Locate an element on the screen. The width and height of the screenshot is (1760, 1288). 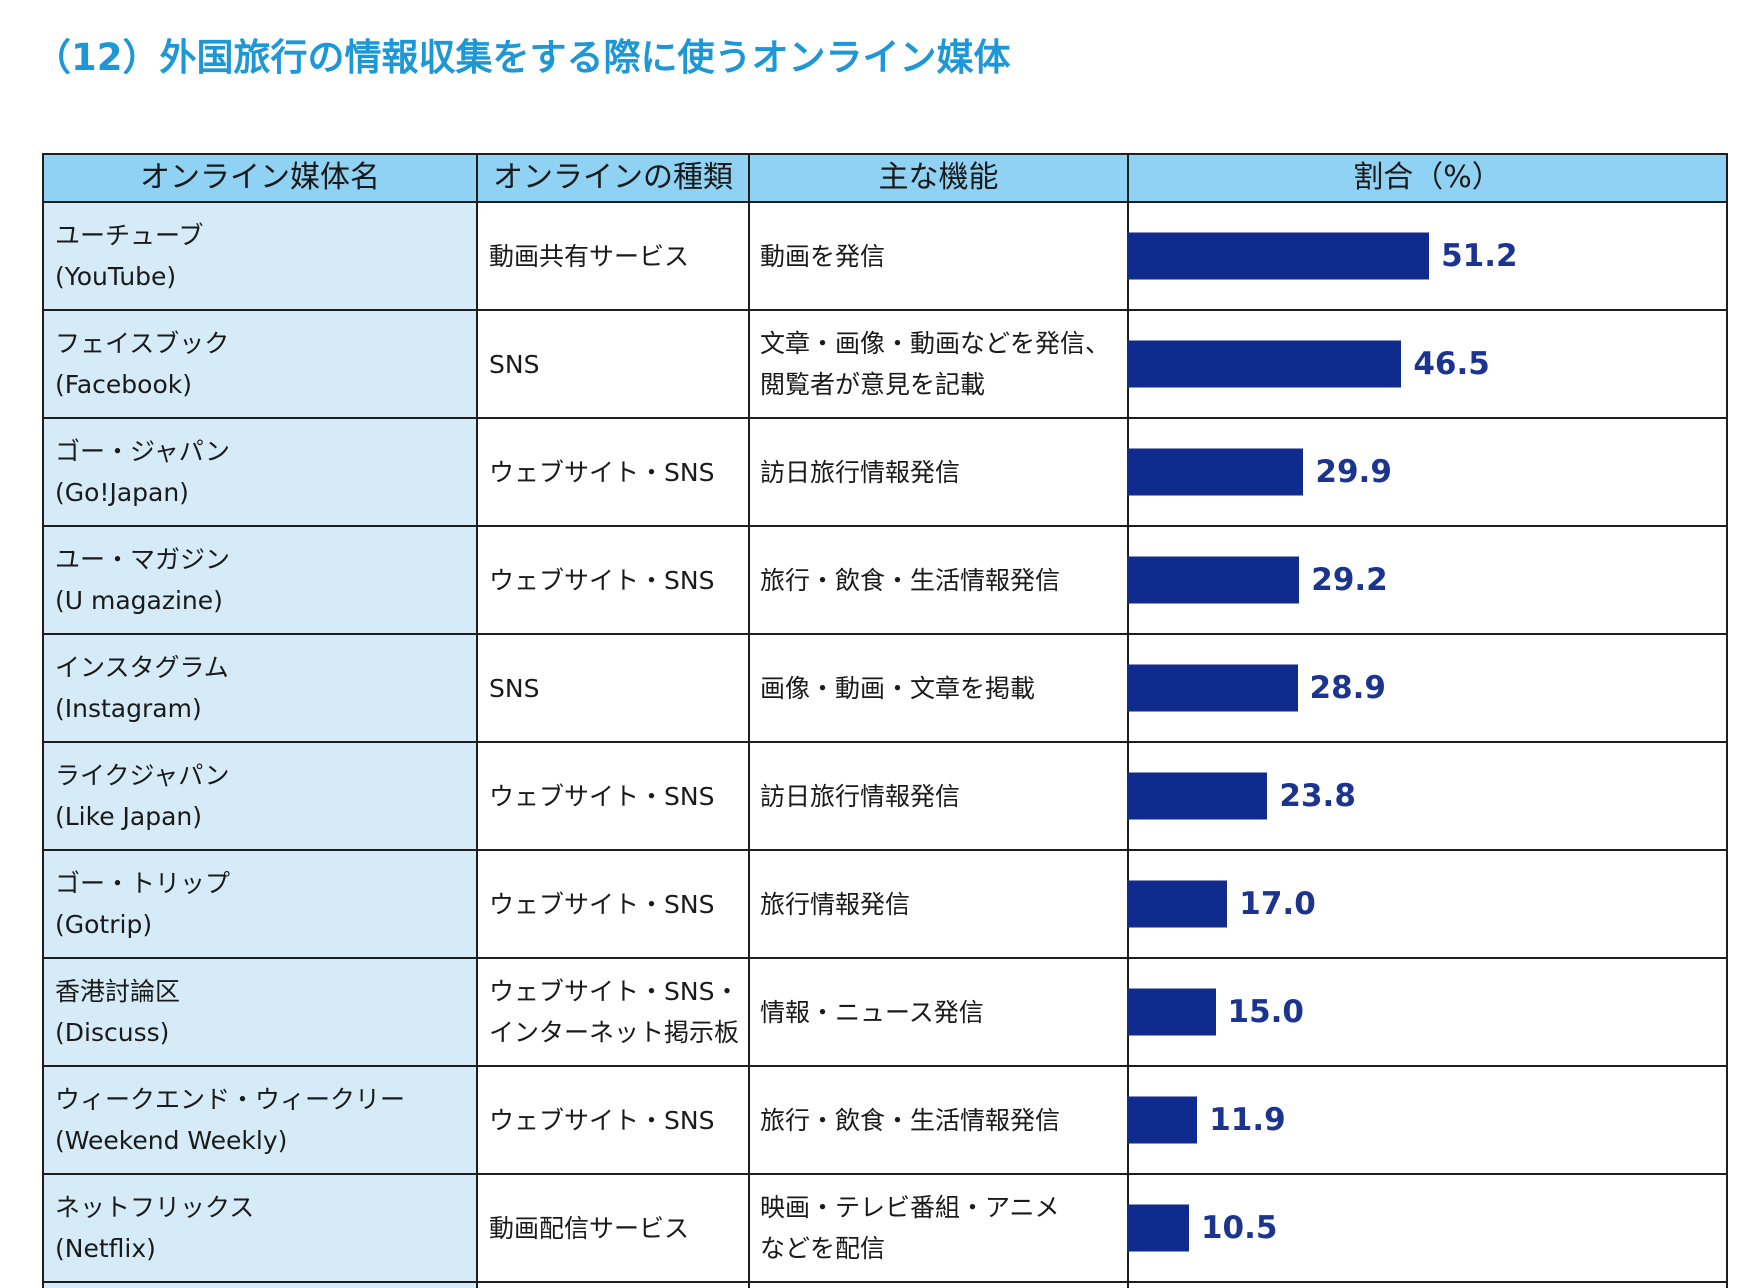
table-row: ゴー・ジャパン (Go!Japan) ウェブサイト・SNS 訪日旅行情報発信 29.9 is located at coordinates (886, 473).